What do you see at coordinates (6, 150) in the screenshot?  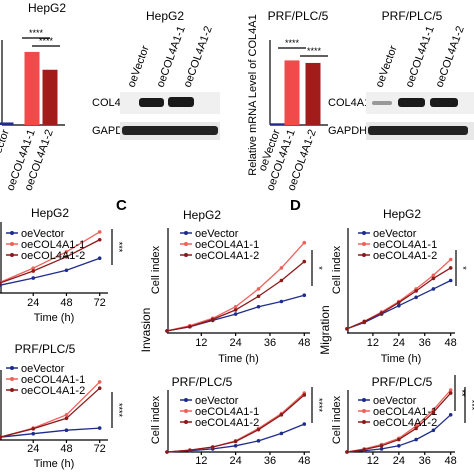 I see `x-tick-label: oeVector` at bounding box center [6, 150].